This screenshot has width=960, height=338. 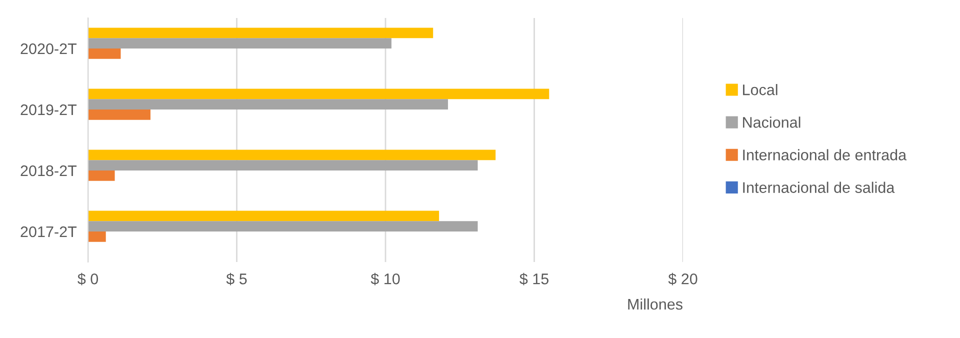 What do you see at coordinates (655, 304) in the screenshot?
I see `x-axis-title: Millones` at bounding box center [655, 304].